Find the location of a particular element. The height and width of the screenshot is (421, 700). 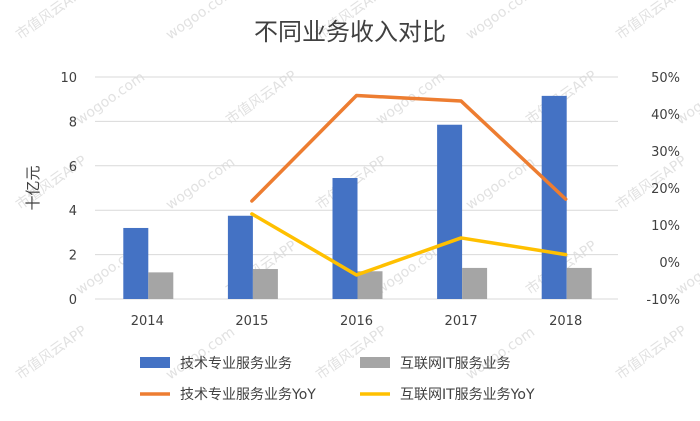

y2-axis-ticks: -10% 0% 10% 20% 30% 40% 50% is located at coordinates (663, 189).